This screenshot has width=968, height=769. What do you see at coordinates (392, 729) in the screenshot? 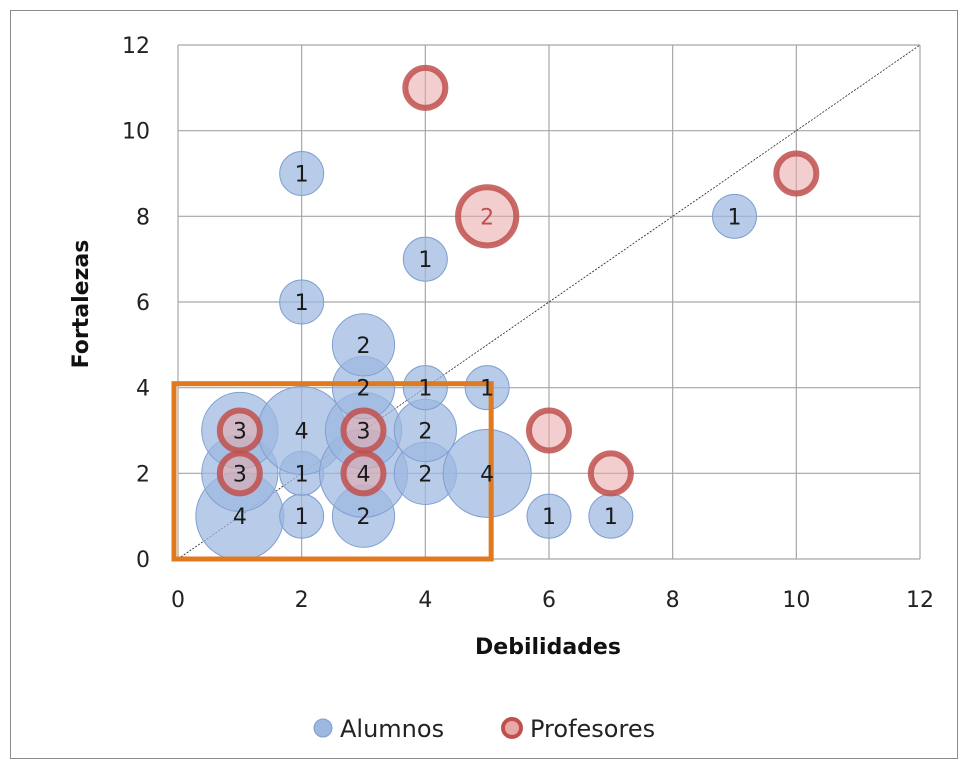
I see `legend-alumnos-label: Alumnos` at bounding box center [392, 729].